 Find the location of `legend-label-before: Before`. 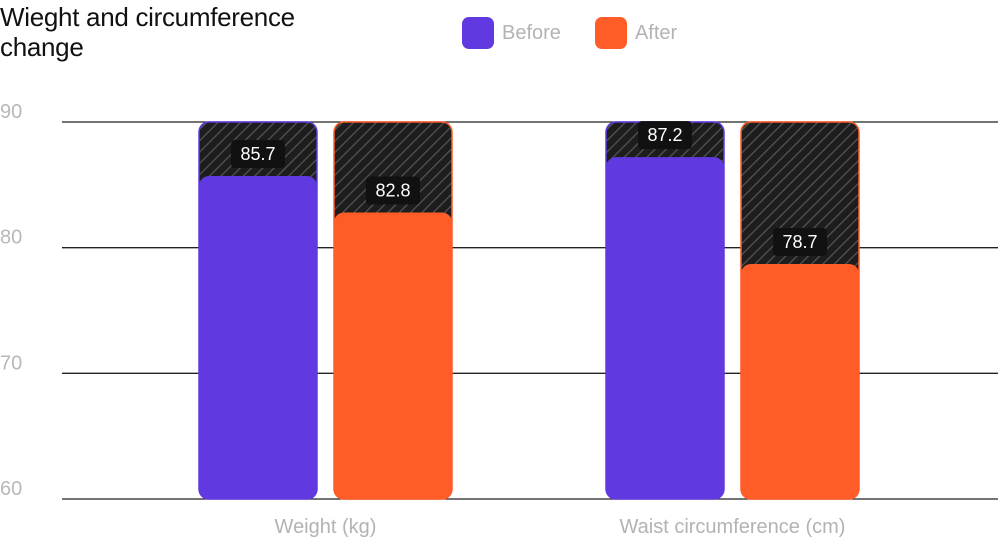

legend-label-before: Before is located at coordinates (531, 32).